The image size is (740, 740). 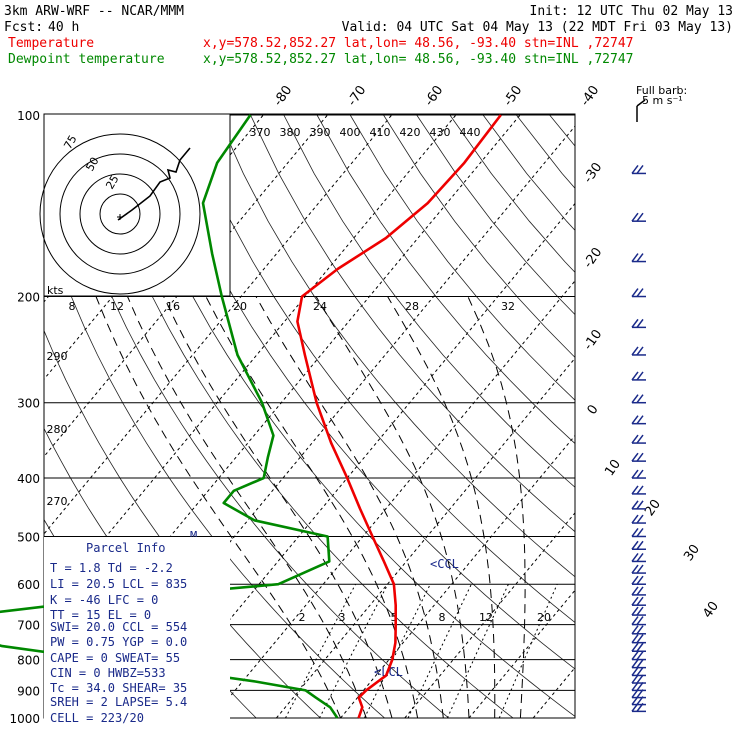 What do you see at coordinates (513, 96) in the screenshot?
I see `isotherm-label: -50` at bounding box center [513, 96].